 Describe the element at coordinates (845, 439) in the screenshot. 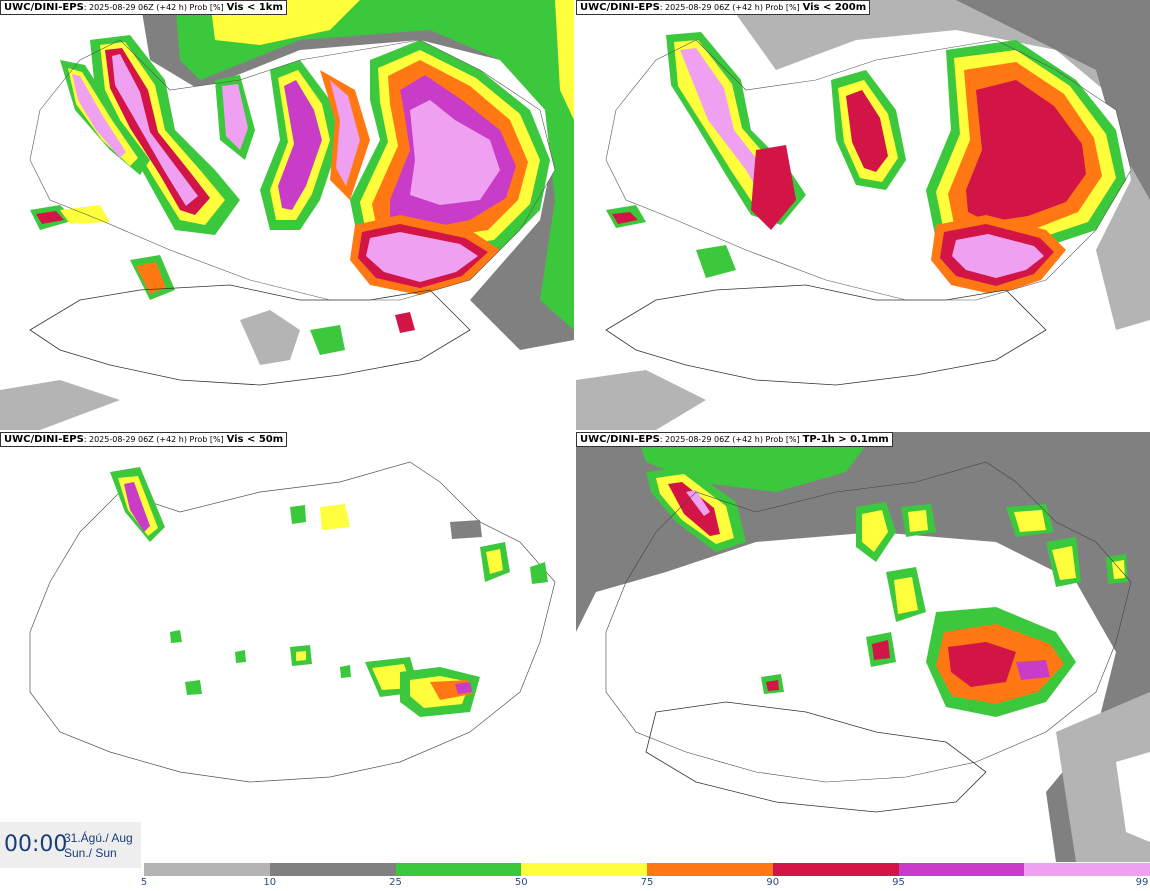

I see `variable-label: TP-1h > 0.1mm` at that location.